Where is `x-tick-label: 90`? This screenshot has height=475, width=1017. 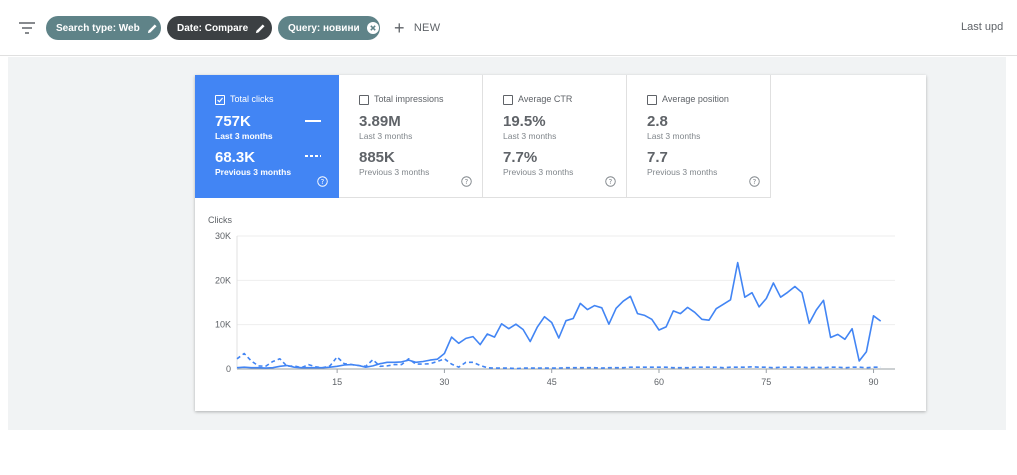
x-tick-label: 90 is located at coordinates (874, 382).